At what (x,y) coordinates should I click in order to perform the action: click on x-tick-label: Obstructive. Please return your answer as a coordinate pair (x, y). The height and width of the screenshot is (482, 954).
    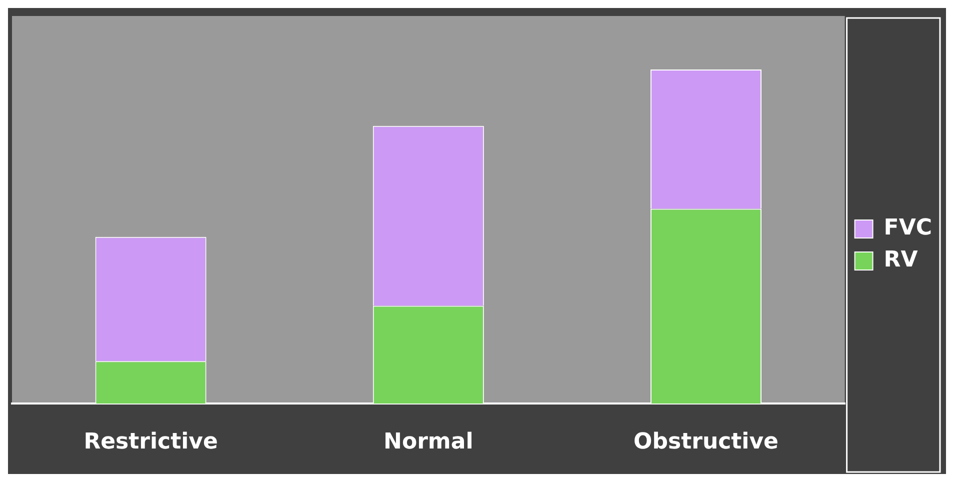
    Looking at the image, I should click on (706, 442).